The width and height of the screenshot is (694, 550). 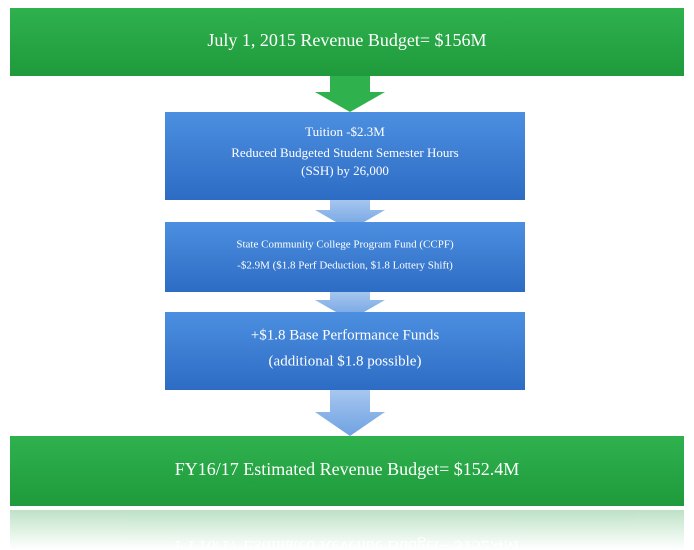 What do you see at coordinates (344, 152) in the screenshot?
I see `step-line: Reduced Budgeted Student Semester Hours` at bounding box center [344, 152].